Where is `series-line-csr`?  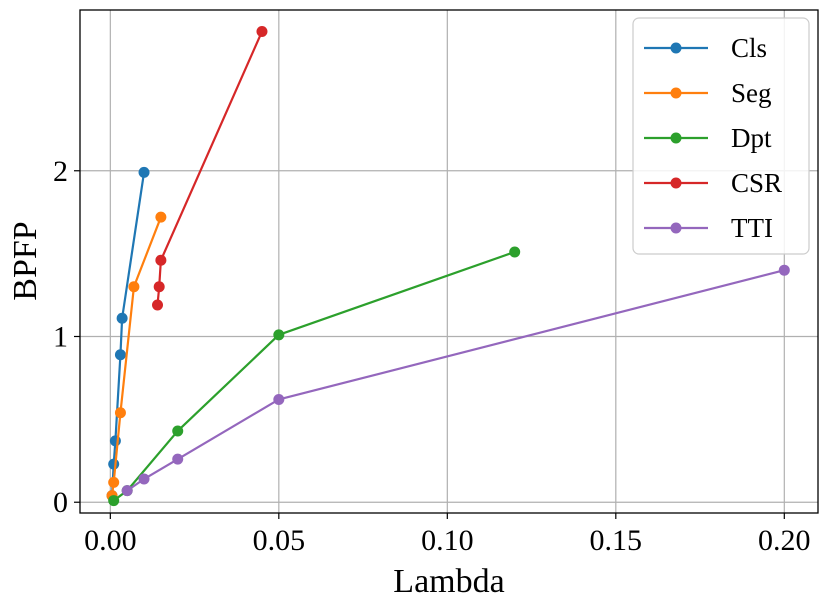 series-line-csr is located at coordinates (209, 168).